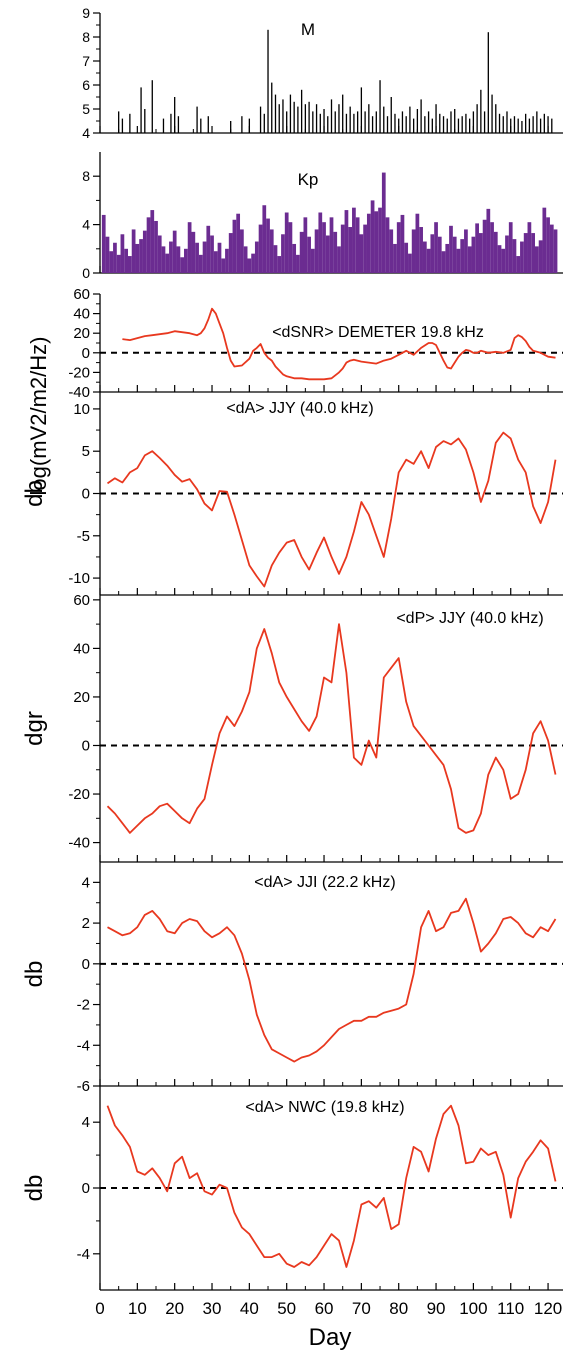 Image resolution: width=579 pixels, height=1355 pixels. I want to click on y-tick-label: 6, so click(86, 85).